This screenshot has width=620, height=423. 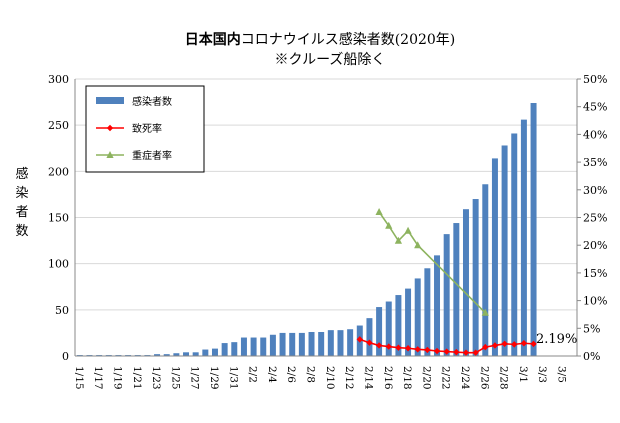 What do you see at coordinates (233, 378) in the screenshot?
I see `x-tick-label: 1/31` at bounding box center [233, 378].